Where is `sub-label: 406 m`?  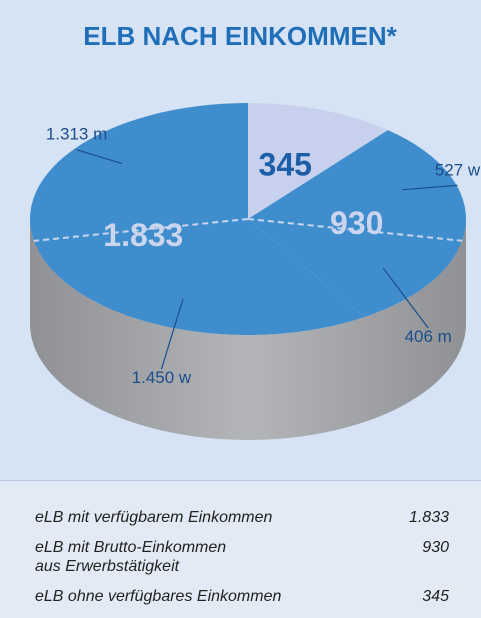
sub-label: 406 m is located at coordinates (428, 336).